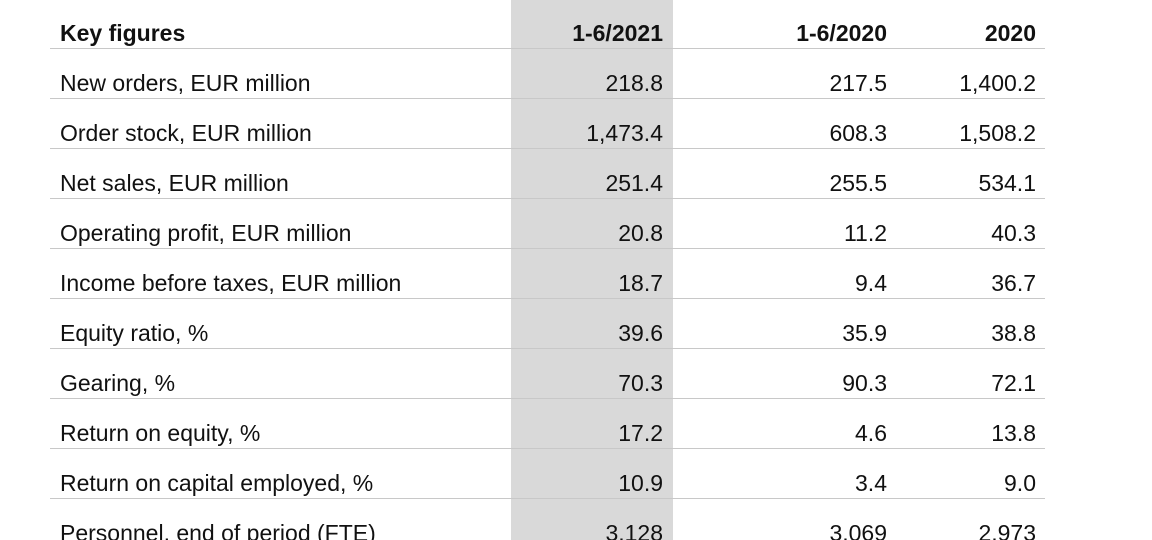  Describe the element at coordinates (1013, 333) in the screenshot. I see `cell-value: 38.8` at that location.